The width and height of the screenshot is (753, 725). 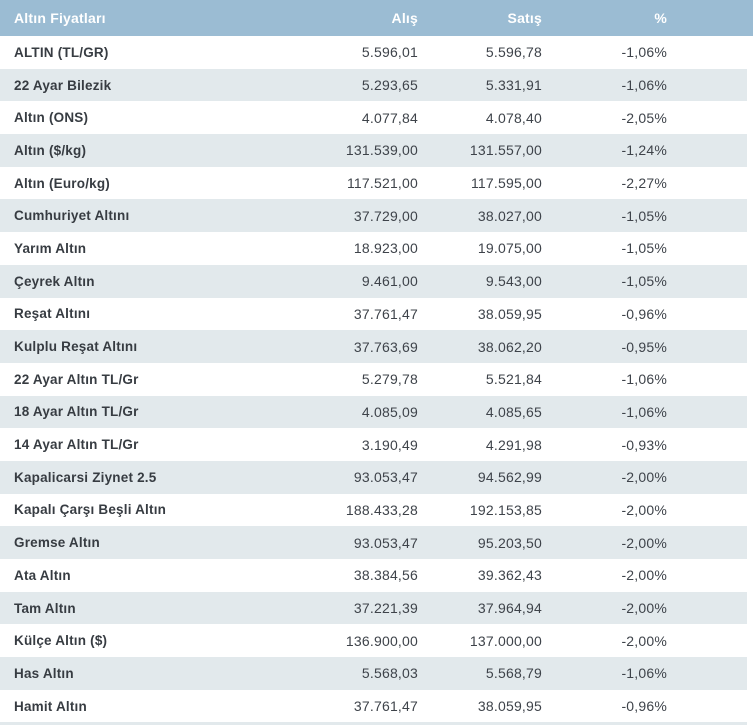 What do you see at coordinates (385, 575) in the screenshot?
I see `buy-price: 38.384,56` at bounding box center [385, 575].